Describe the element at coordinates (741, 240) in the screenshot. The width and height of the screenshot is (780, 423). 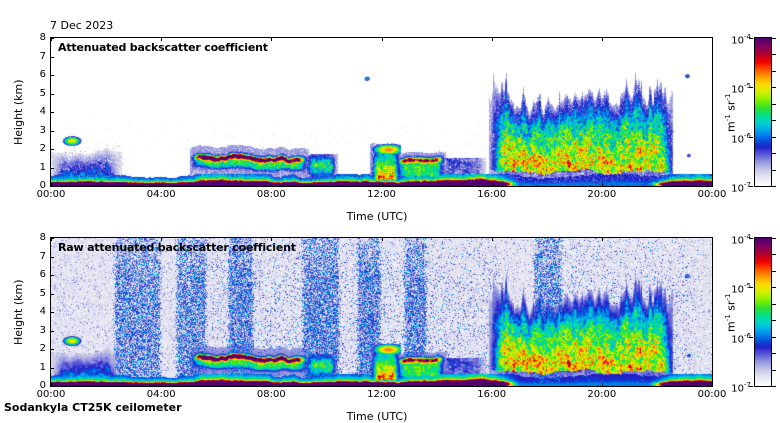
I see `colorbar-tick-label-bottom-0: 10⁻⁴` at that location.